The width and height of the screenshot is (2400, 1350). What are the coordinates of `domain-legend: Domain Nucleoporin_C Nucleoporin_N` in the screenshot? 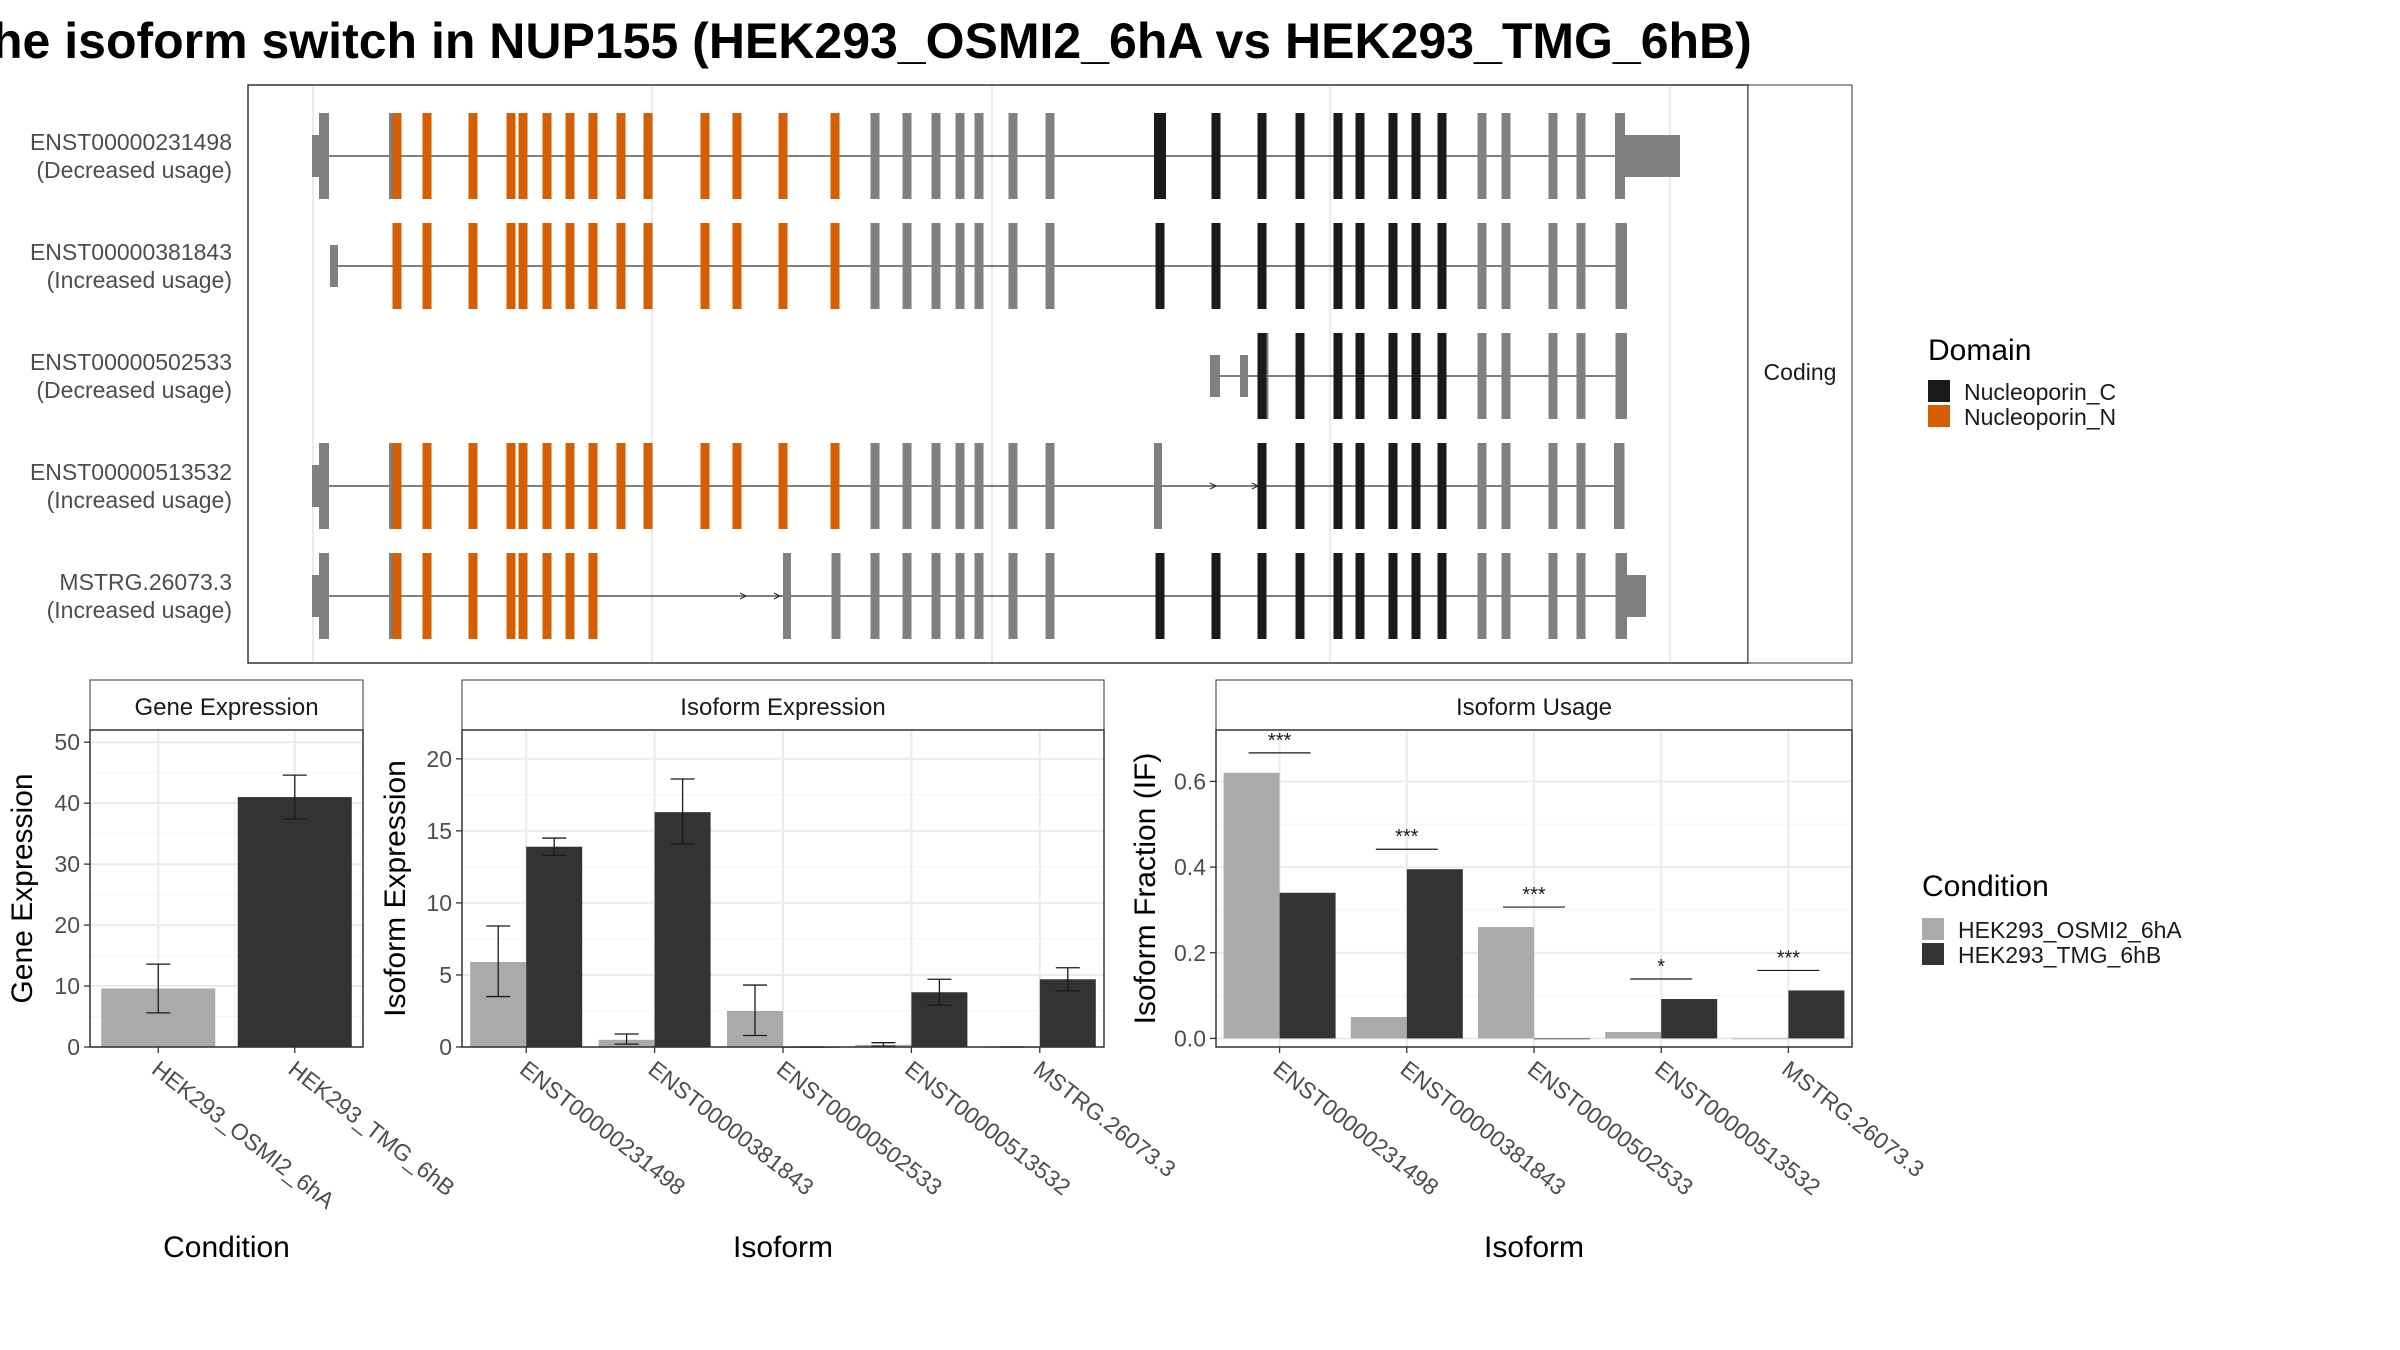 It's located at (2022, 382).